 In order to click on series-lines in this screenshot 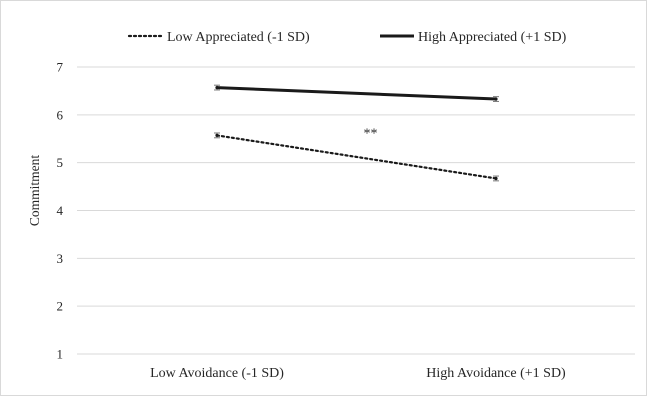, I will do `click(356, 133)`.